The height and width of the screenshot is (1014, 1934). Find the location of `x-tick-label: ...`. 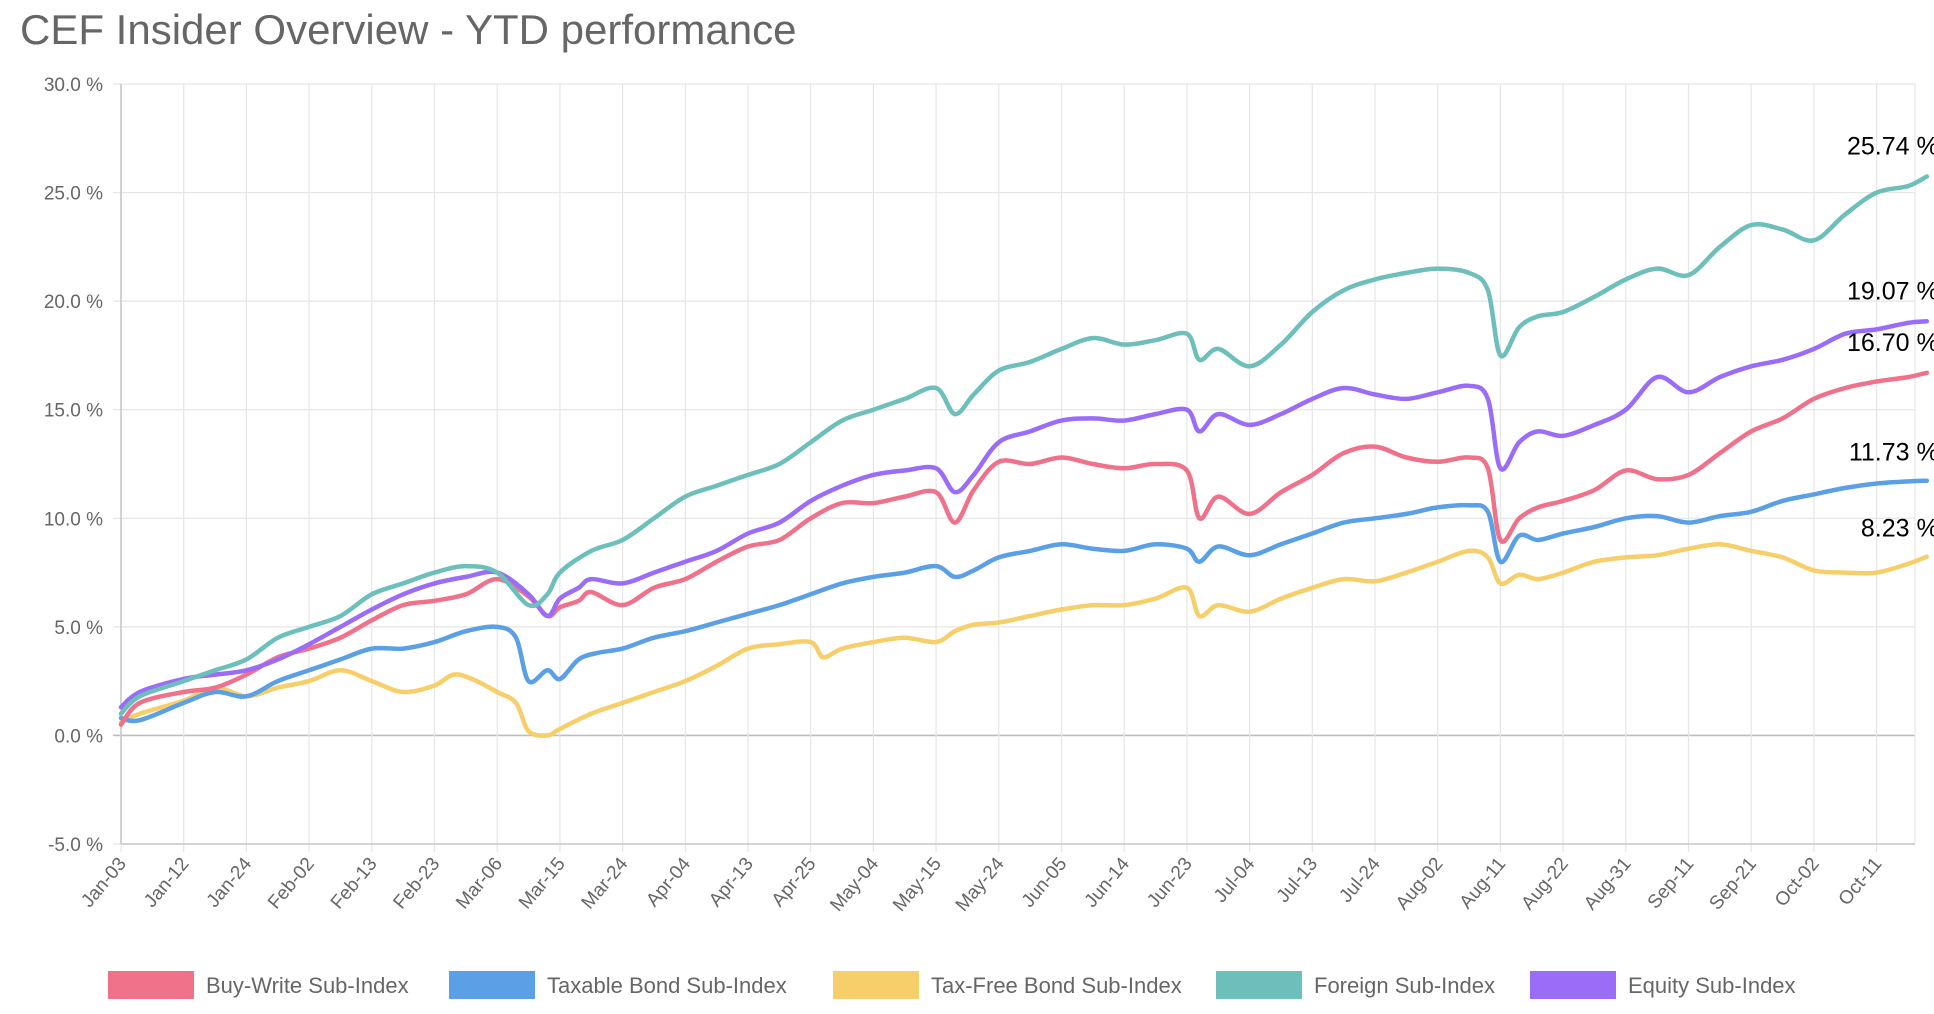

x-tick-label: ... is located at coordinates (1928, 867).